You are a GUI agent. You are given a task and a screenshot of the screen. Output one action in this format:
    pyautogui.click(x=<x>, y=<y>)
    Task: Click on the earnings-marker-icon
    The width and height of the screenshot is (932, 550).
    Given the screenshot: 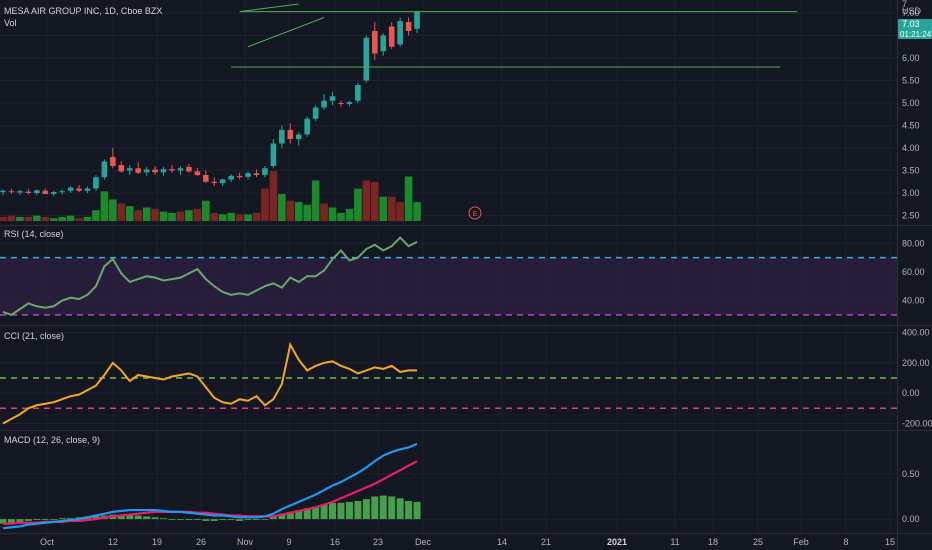 What is the action you would take?
    pyautogui.click(x=475, y=213)
    